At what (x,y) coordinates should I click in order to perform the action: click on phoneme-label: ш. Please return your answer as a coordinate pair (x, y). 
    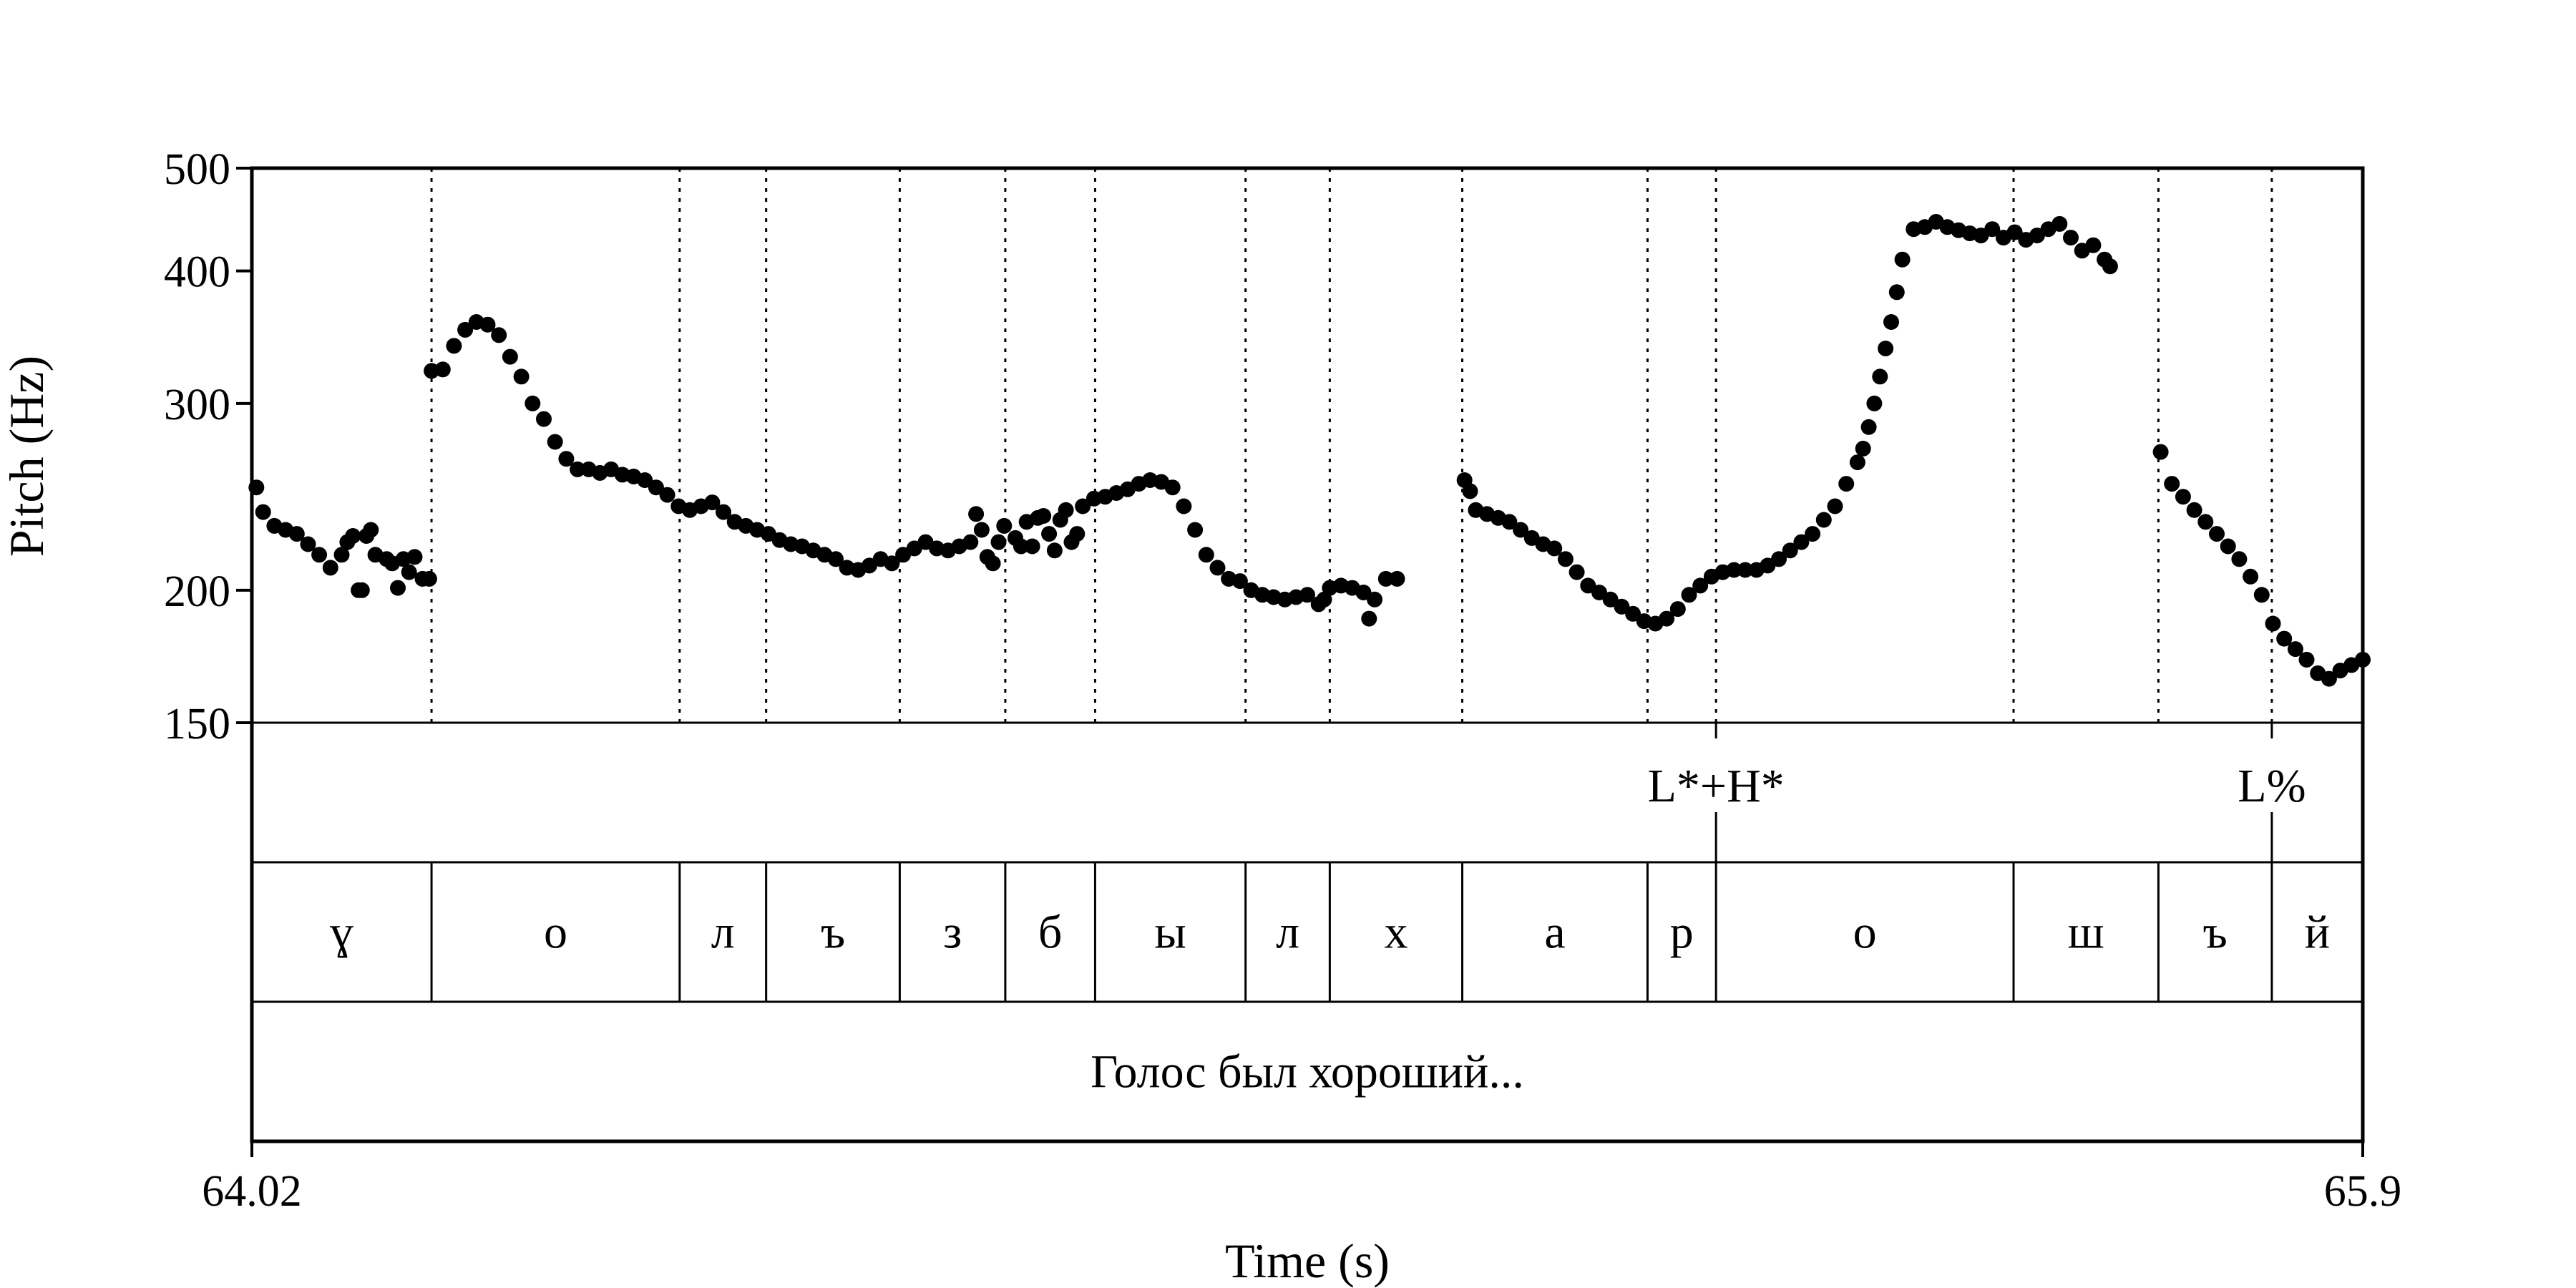
    Looking at the image, I should click on (2086, 933).